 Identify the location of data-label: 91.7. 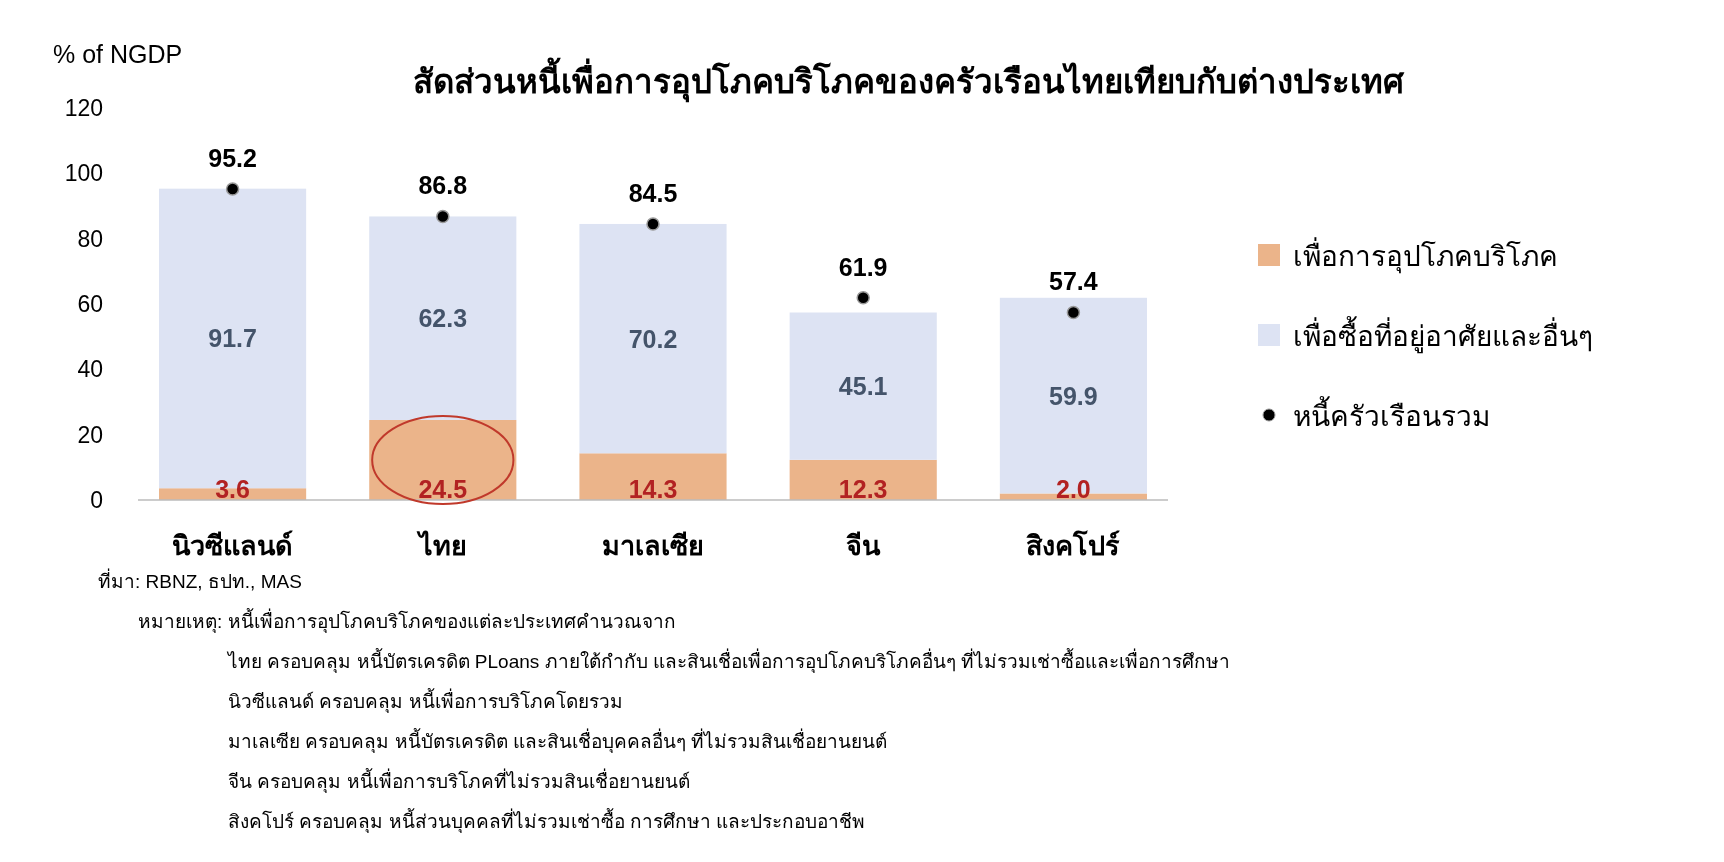
(232, 338).